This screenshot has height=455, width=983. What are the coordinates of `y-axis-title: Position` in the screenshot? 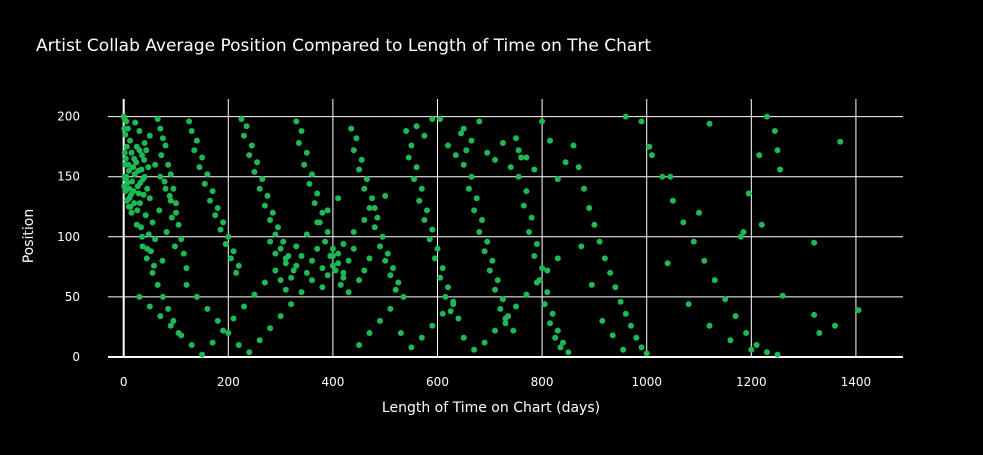 It's located at (29, 236).